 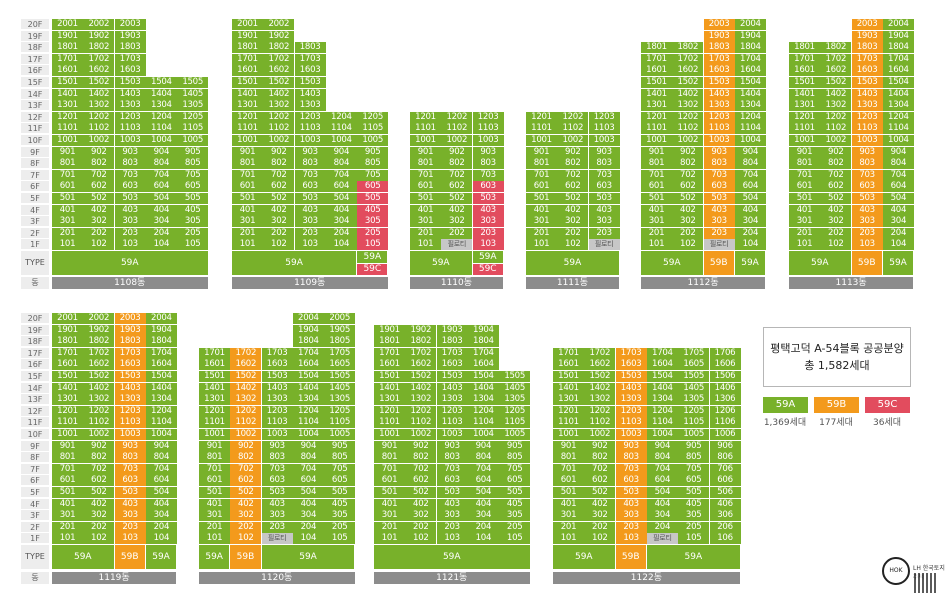 What do you see at coordinates (483, 481) in the screenshot?
I see `unit-59a: 604` at bounding box center [483, 481].